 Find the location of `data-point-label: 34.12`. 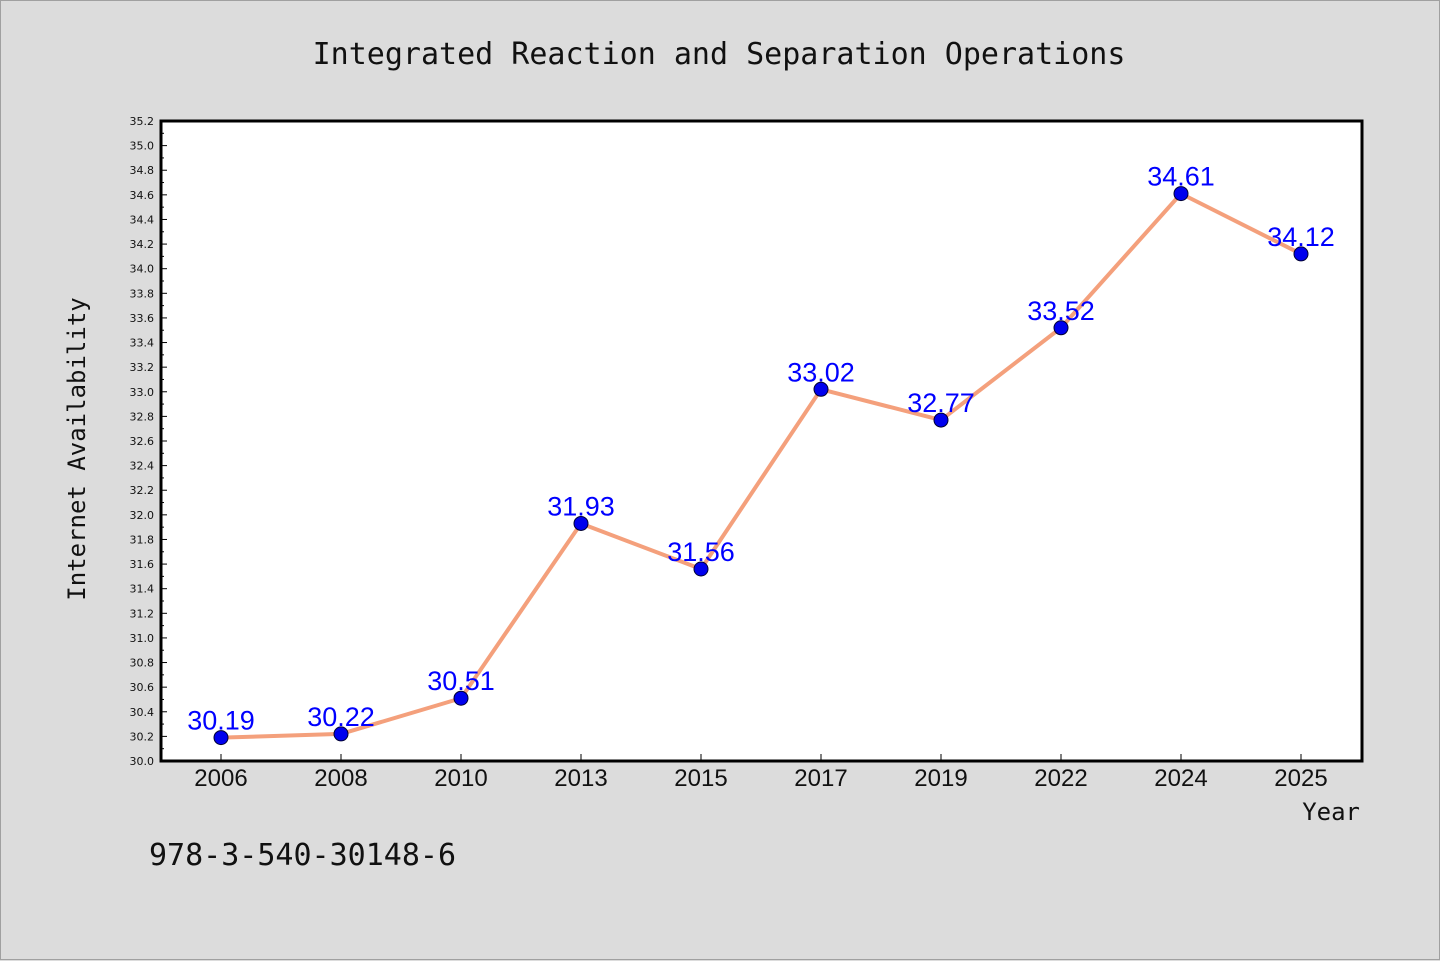

data-point-label: 34.12 is located at coordinates (1301, 237).